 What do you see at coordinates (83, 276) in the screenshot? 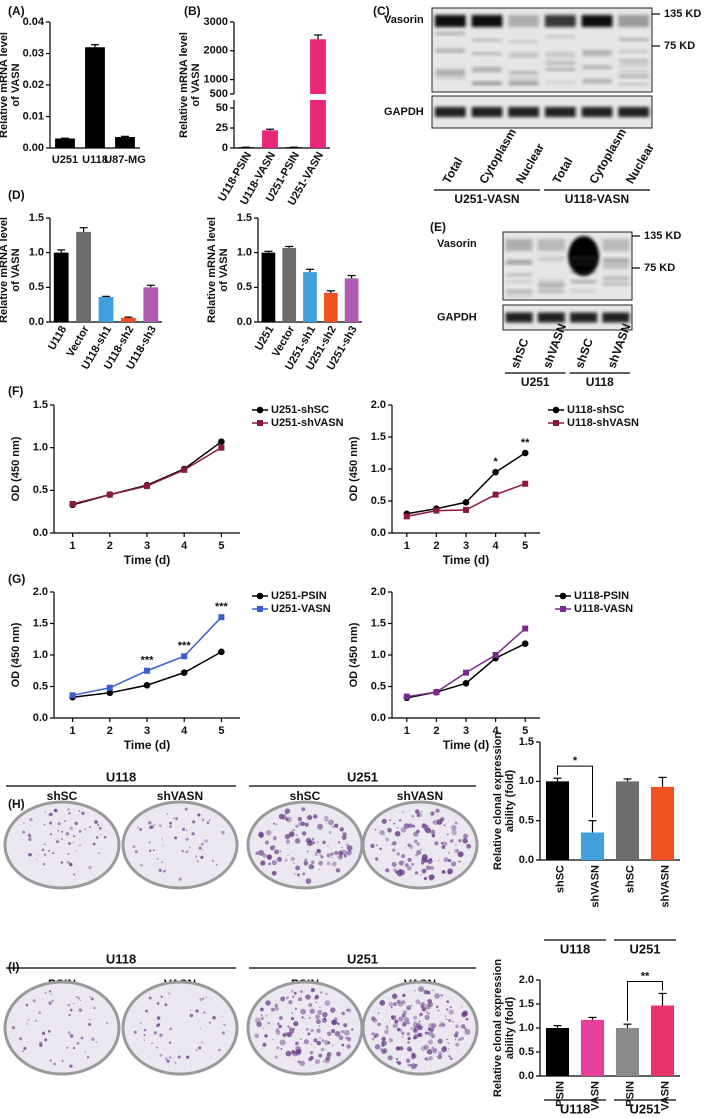
I see `bar` at bounding box center [83, 276].